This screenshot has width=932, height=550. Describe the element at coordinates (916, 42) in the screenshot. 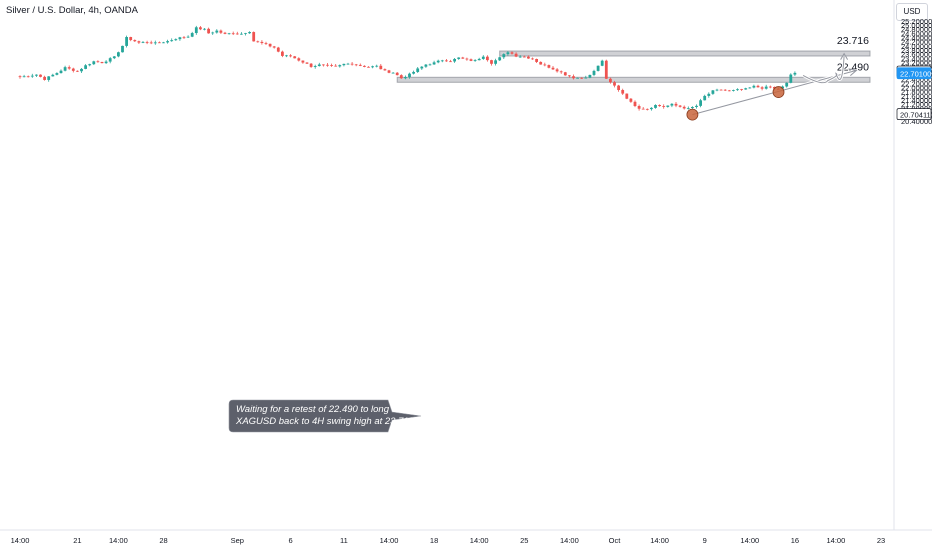

I see `y-tick-label: 24.20000` at that location.